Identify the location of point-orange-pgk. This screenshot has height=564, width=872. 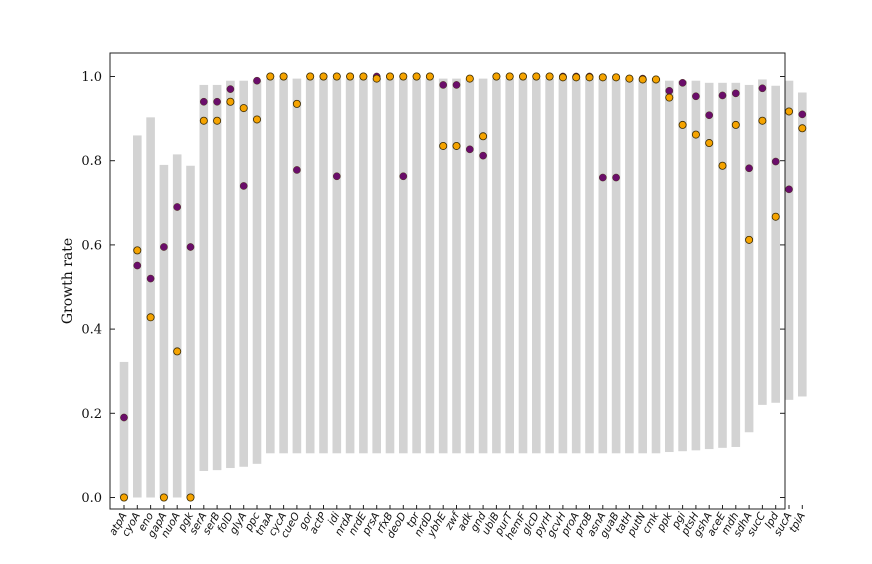
(190, 497).